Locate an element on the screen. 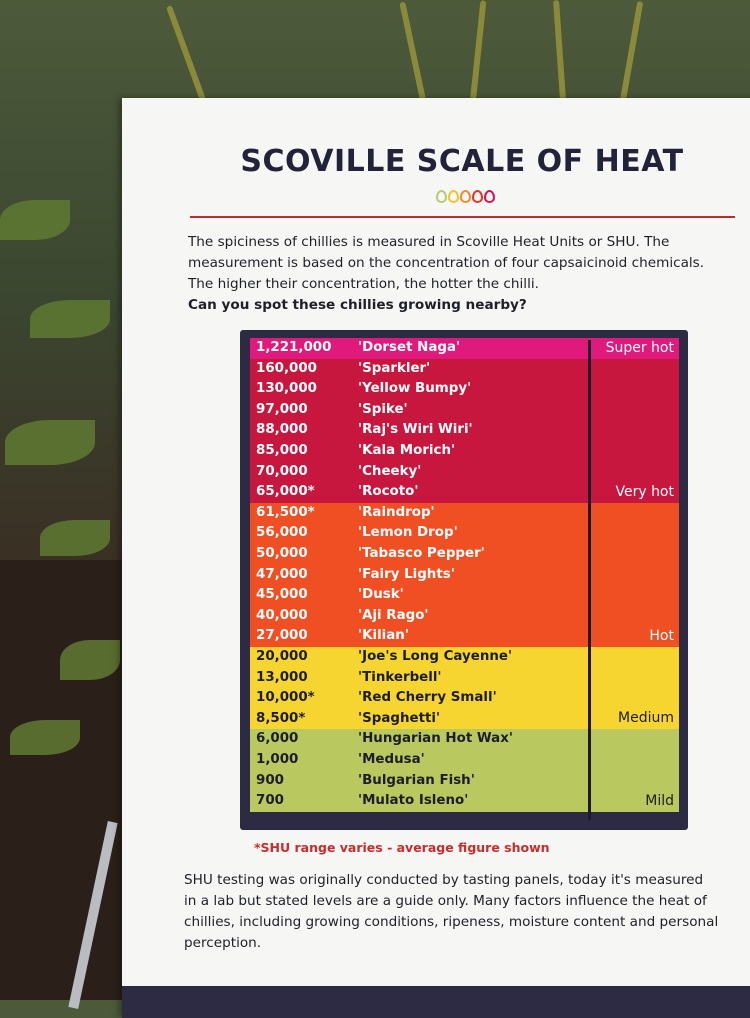 This screenshot has height=1018, width=750. chilli-row: 13,000 'Tinkerbell' is located at coordinates (420, 678).